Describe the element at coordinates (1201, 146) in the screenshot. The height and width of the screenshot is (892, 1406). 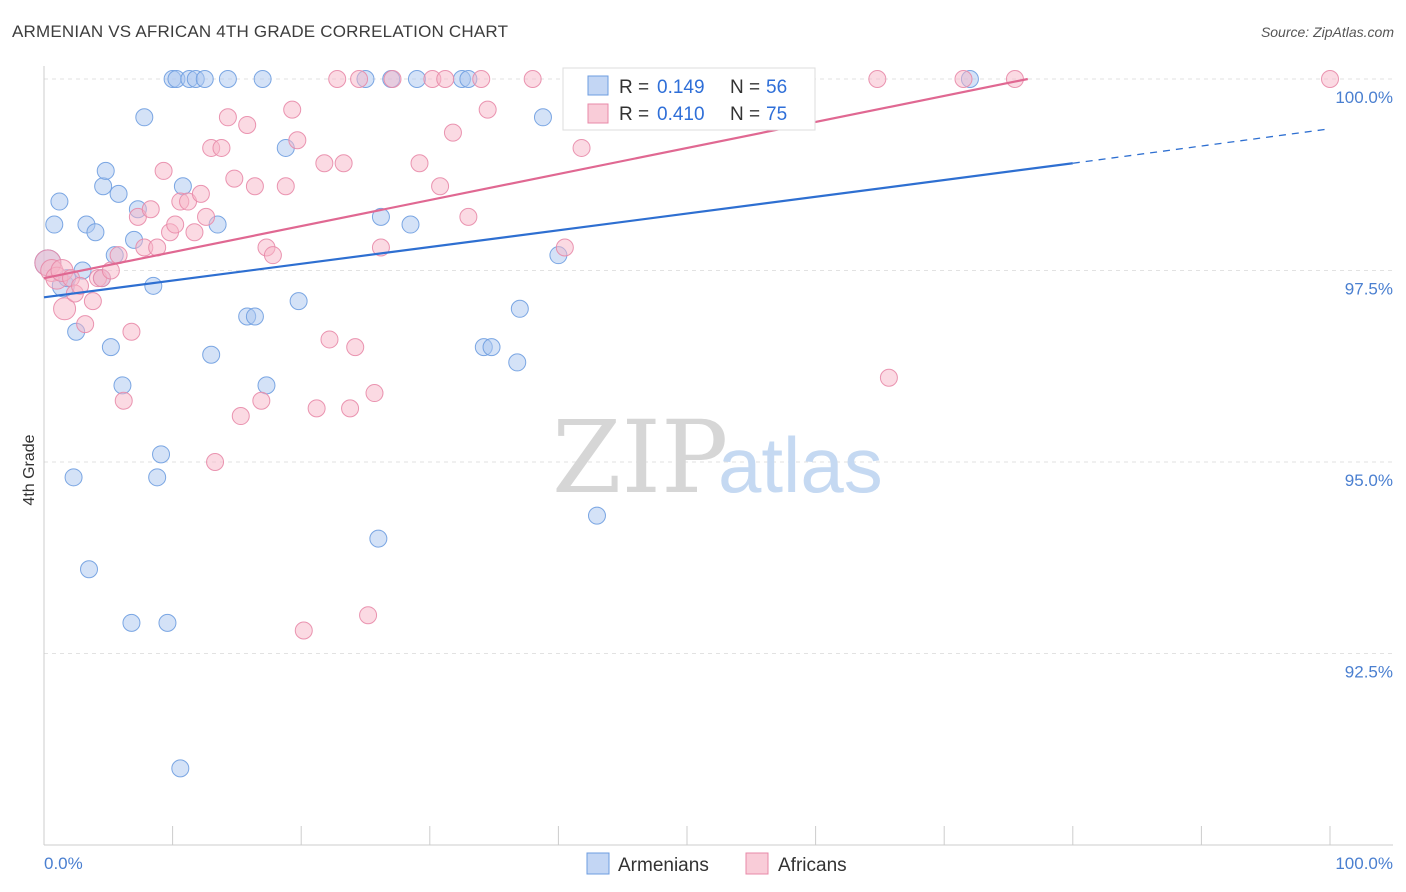
I see `trend-line-extension-armenians` at that location.